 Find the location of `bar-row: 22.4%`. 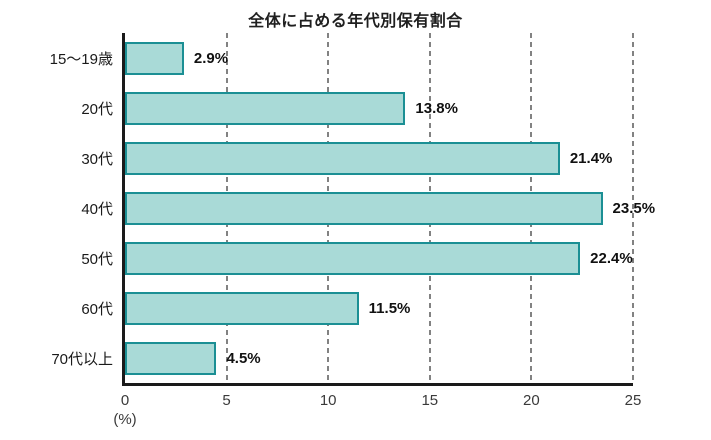

bar-row: 22.4% is located at coordinates (379, 258).